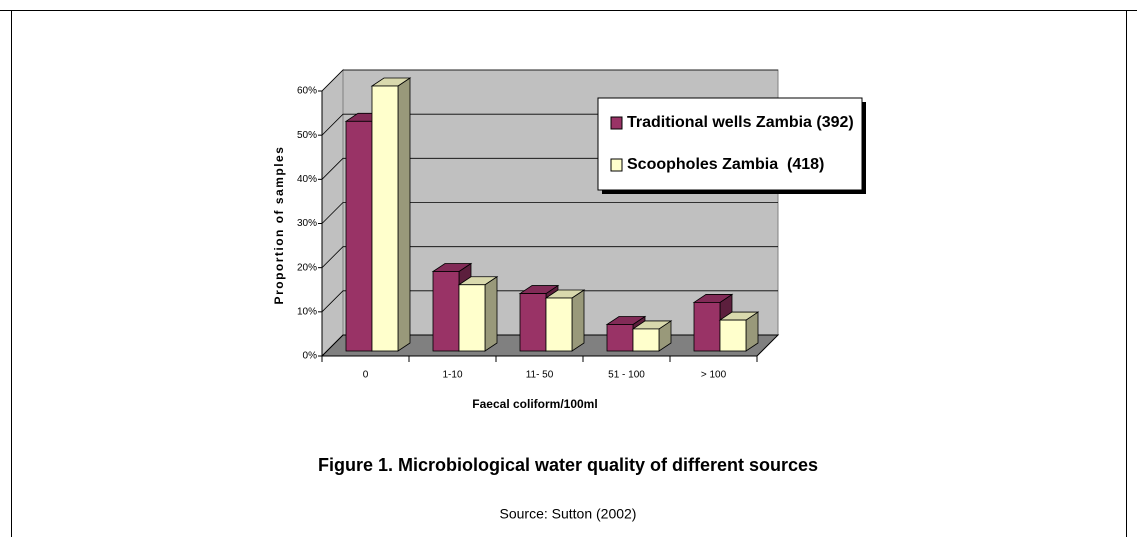 Image resolution: width=1137 pixels, height=537 pixels. I want to click on y-tick-label: 60%, so click(307, 91).